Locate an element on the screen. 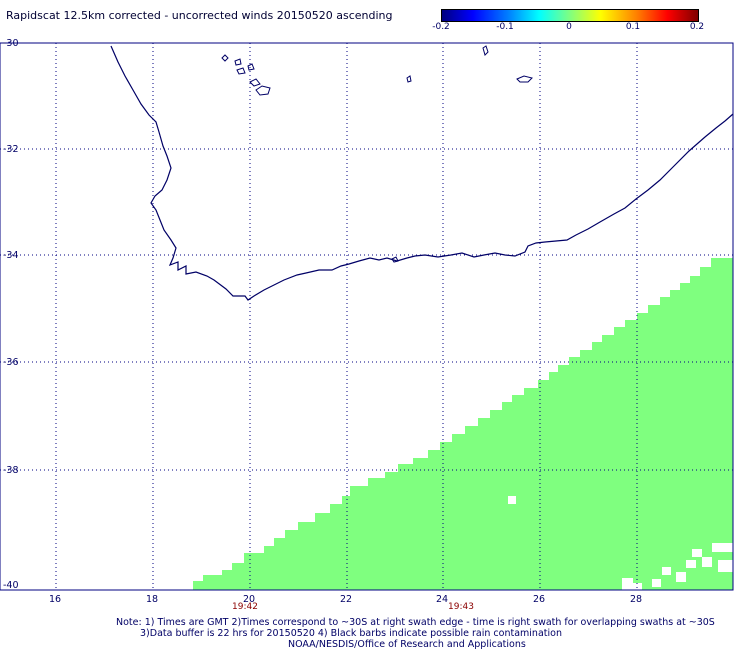  lon-label-20: 20 is located at coordinates (249, 599).